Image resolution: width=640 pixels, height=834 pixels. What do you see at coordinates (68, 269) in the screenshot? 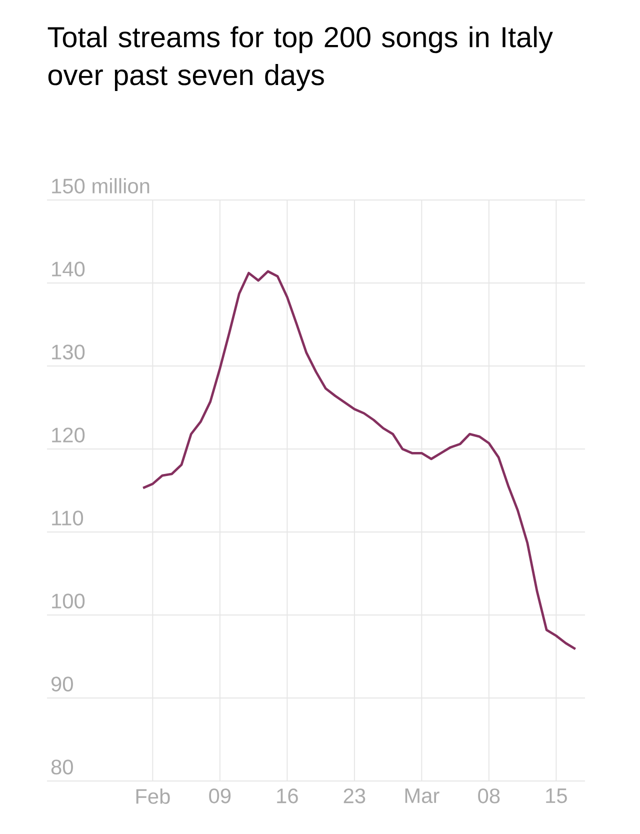
I see `y-tick-label: 140` at bounding box center [68, 269].